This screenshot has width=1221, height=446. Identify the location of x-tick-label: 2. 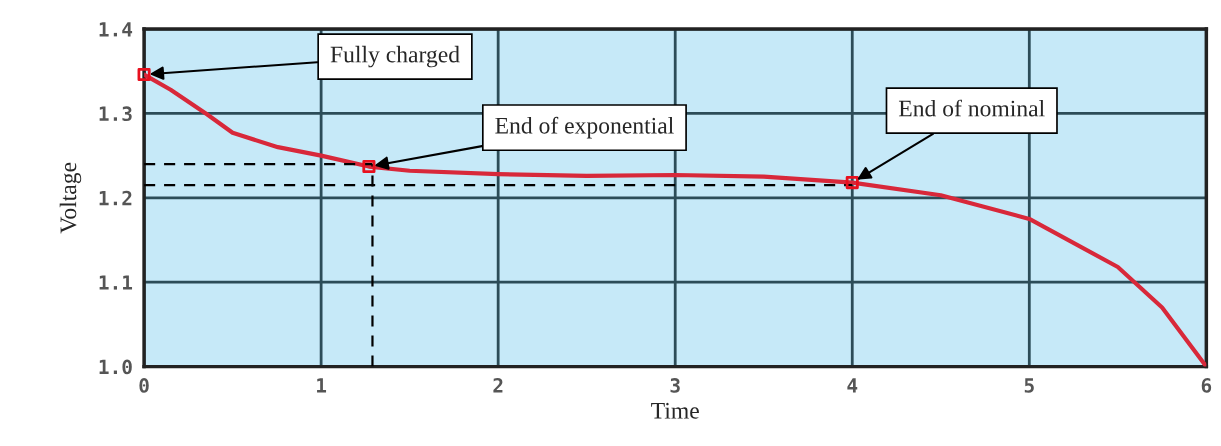
(498, 385).